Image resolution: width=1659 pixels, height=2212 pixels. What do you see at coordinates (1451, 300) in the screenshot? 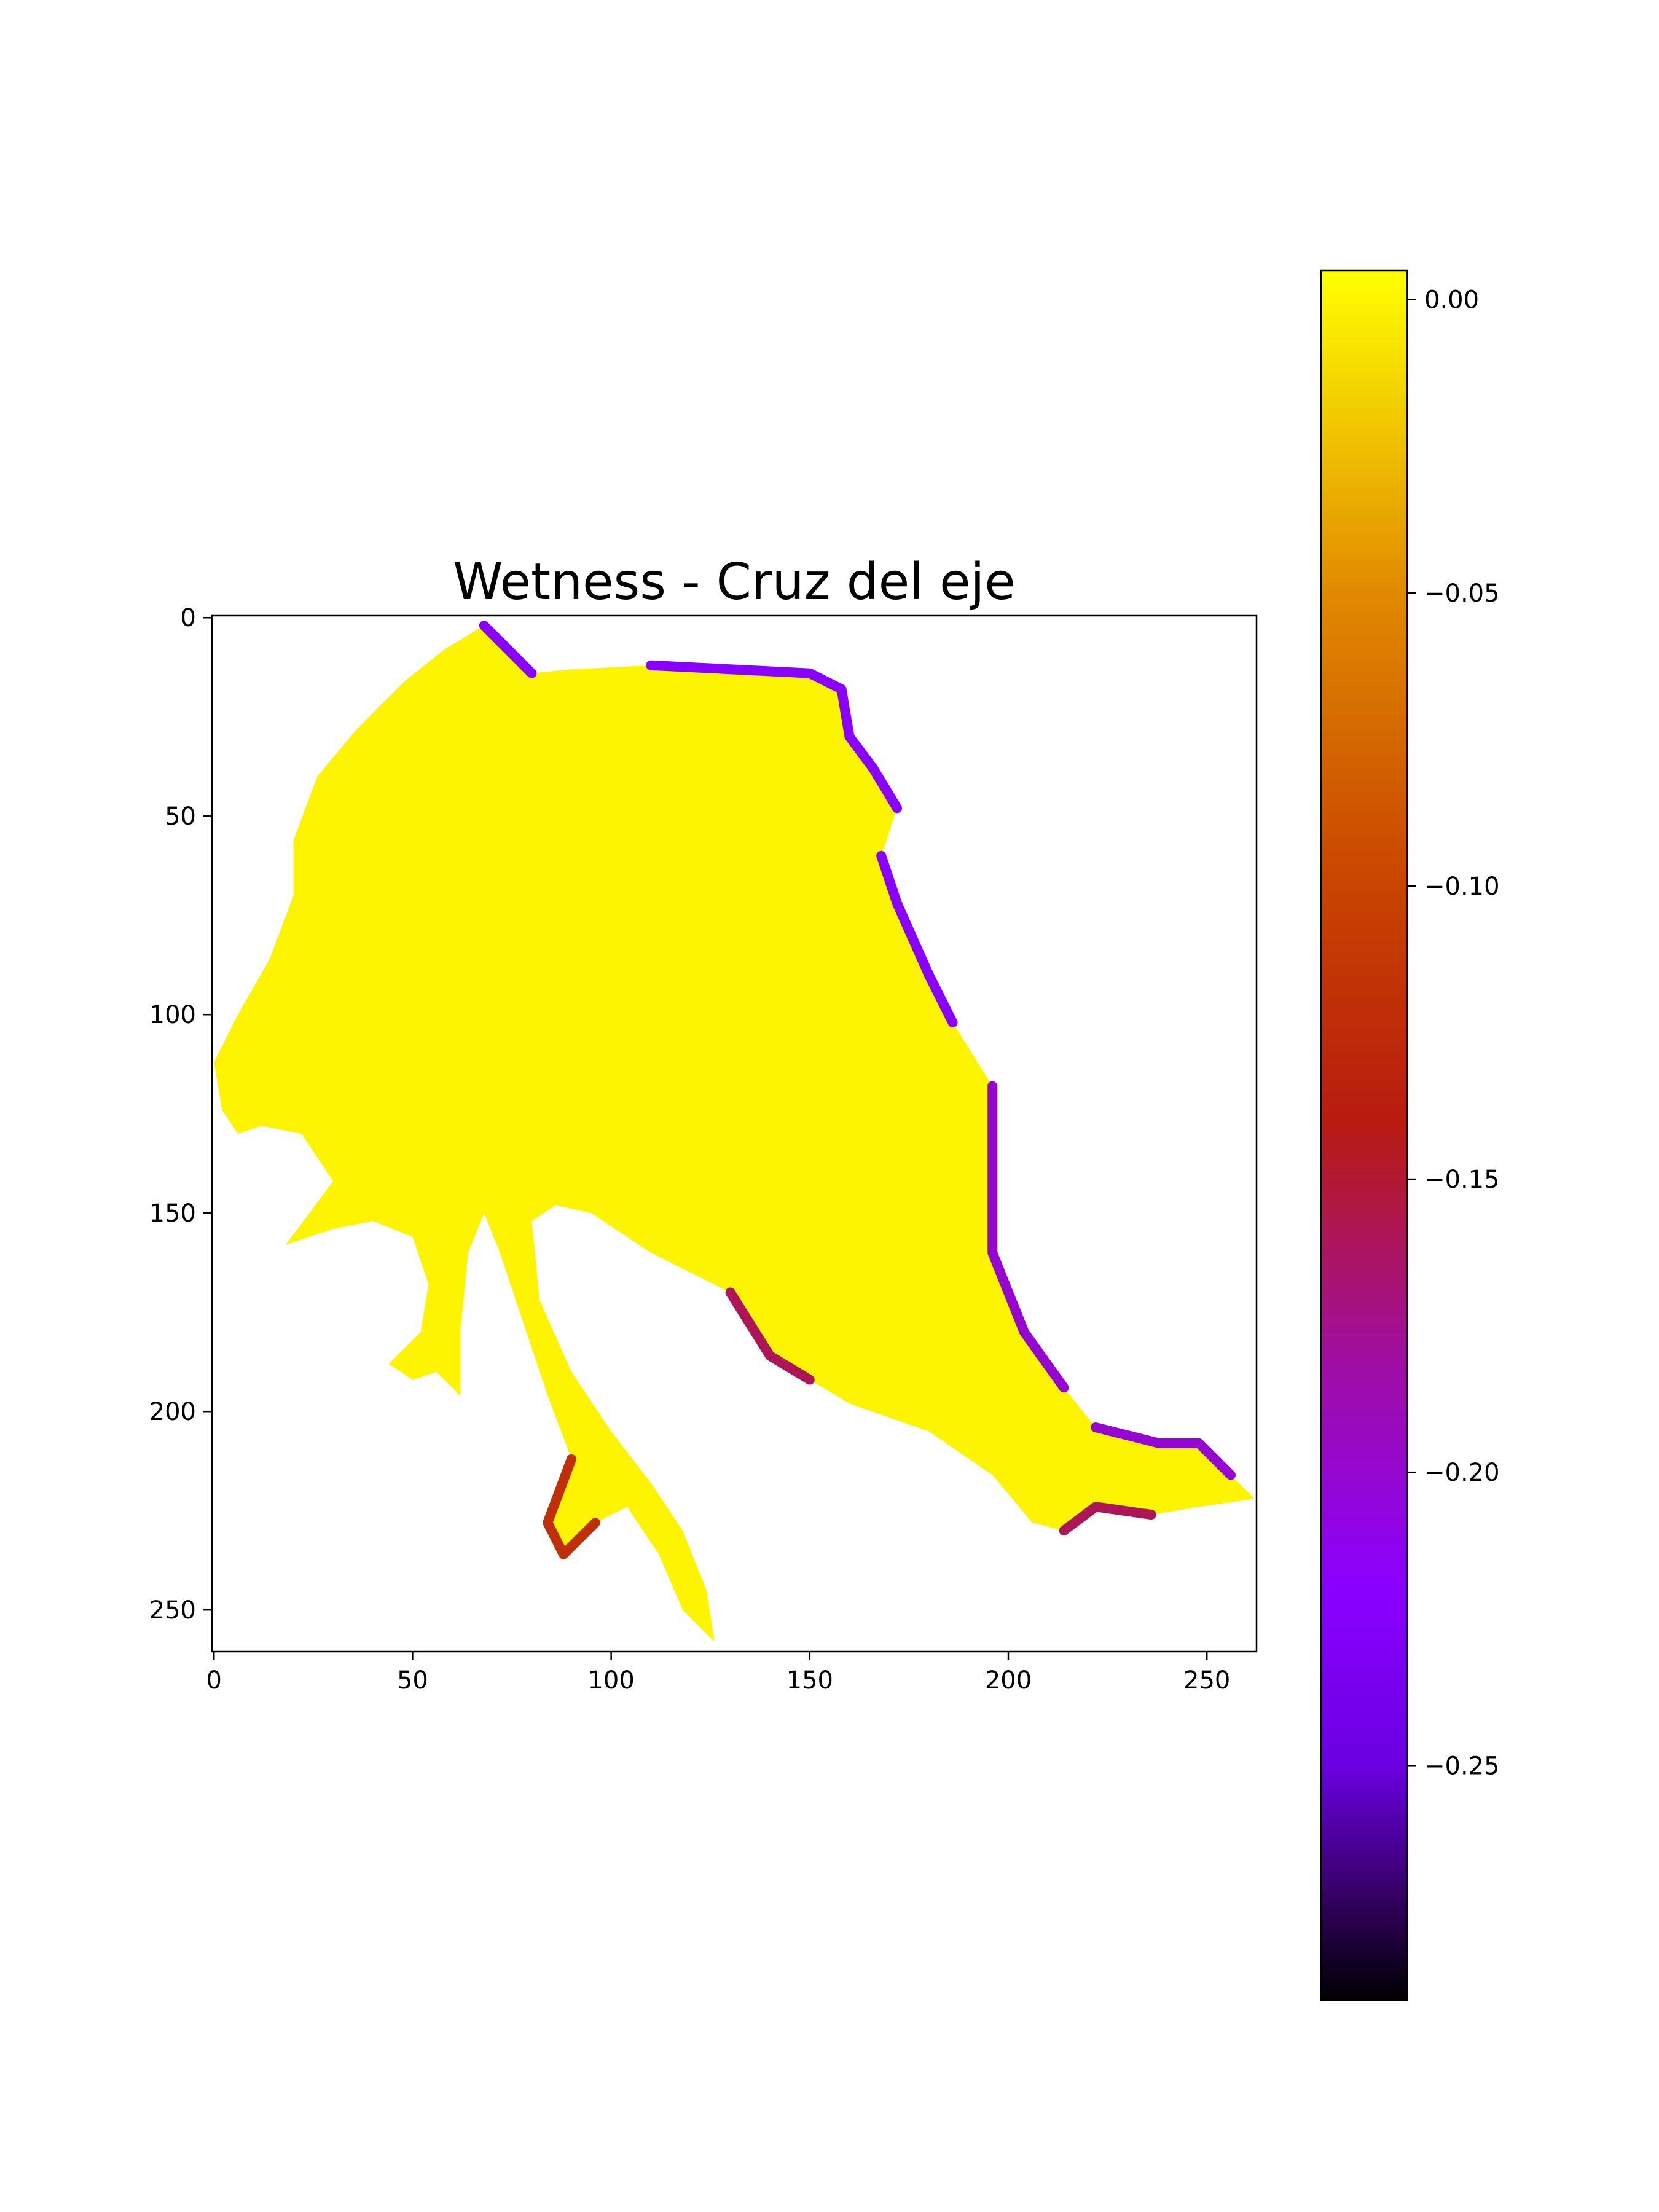
I see `colorbar-tick-label: 0.00` at bounding box center [1451, 300].